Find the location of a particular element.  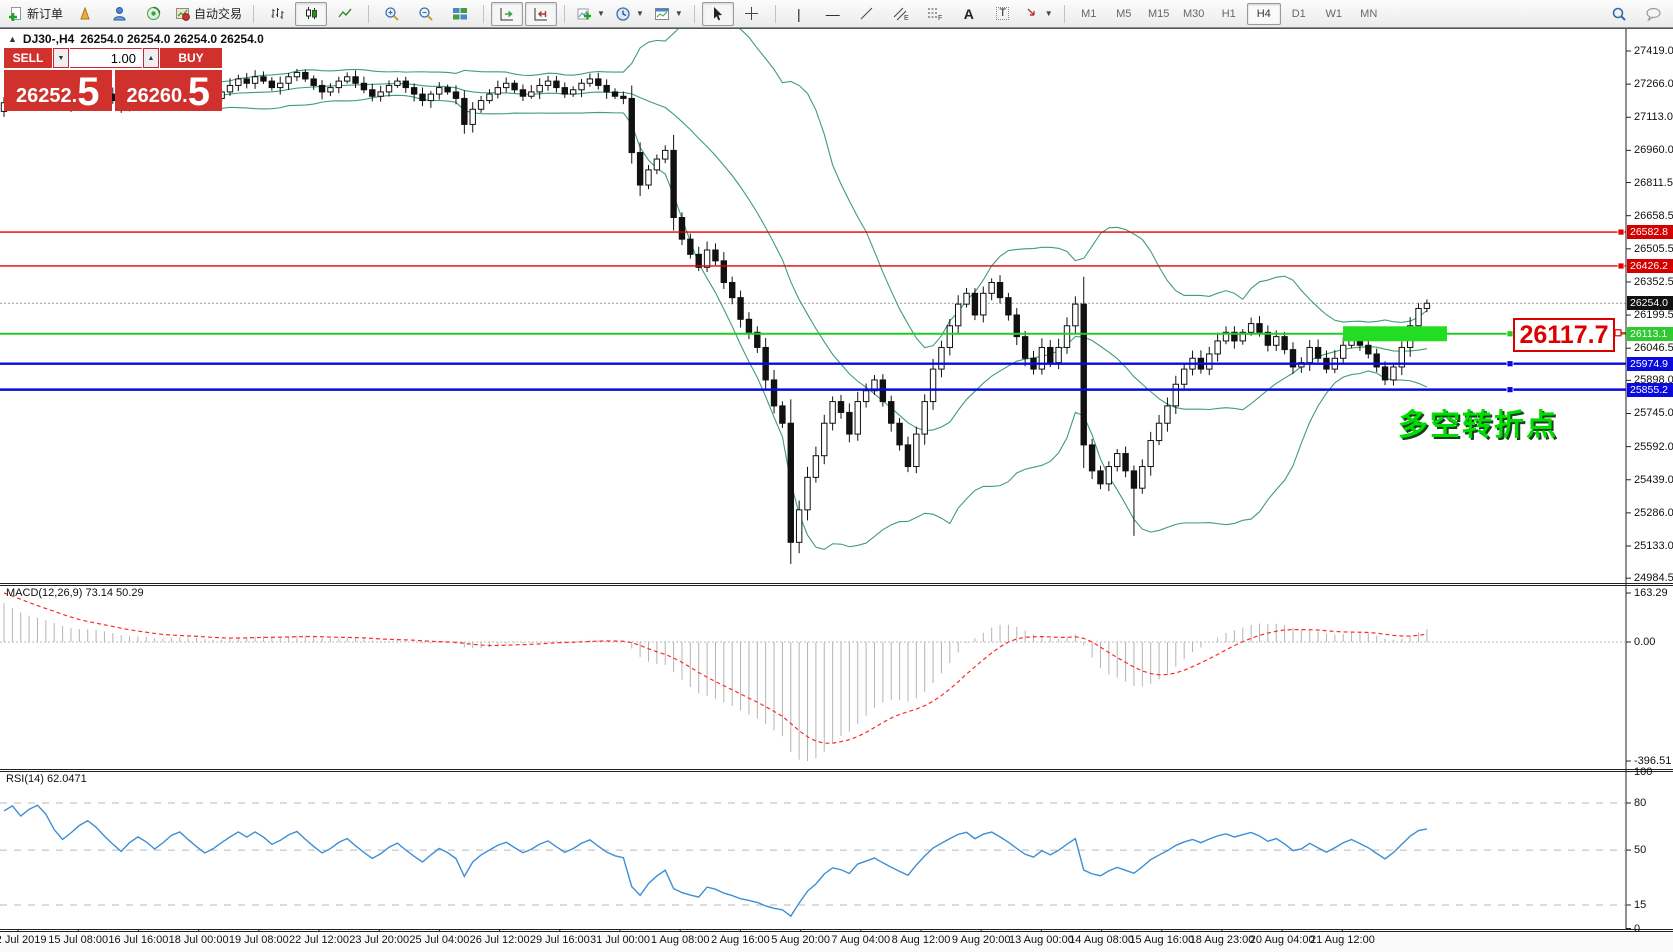

timeframe-h4-button: H4 is located at coordinates (1263, 13).